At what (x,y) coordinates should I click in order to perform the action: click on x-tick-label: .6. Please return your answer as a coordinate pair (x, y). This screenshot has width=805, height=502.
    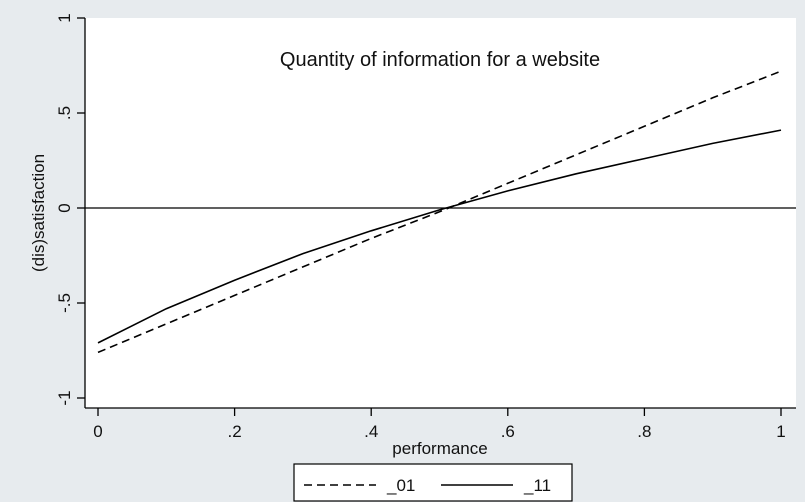
    Looking at the image, I should click on (508, 431).